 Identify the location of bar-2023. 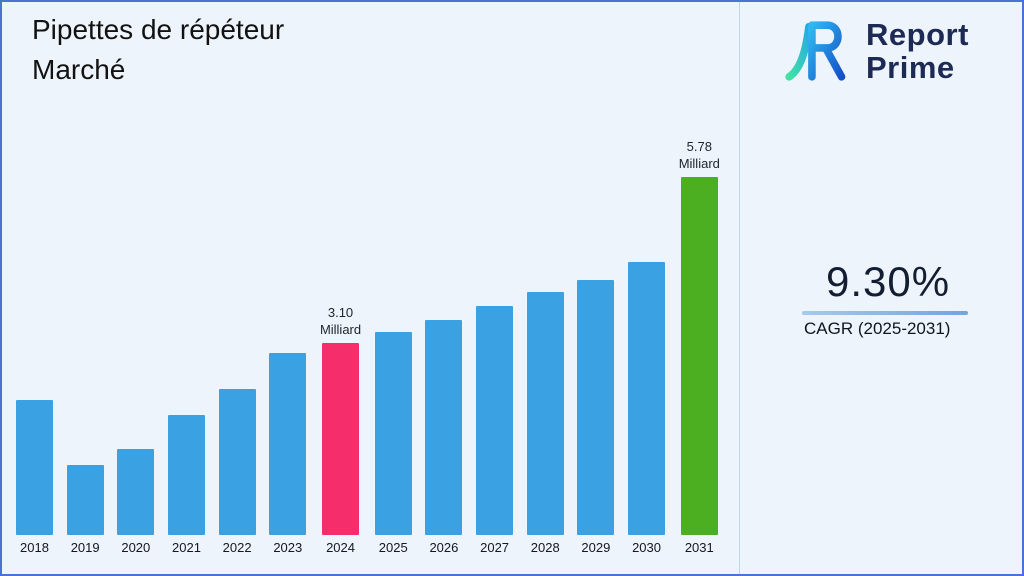
(288, 444).